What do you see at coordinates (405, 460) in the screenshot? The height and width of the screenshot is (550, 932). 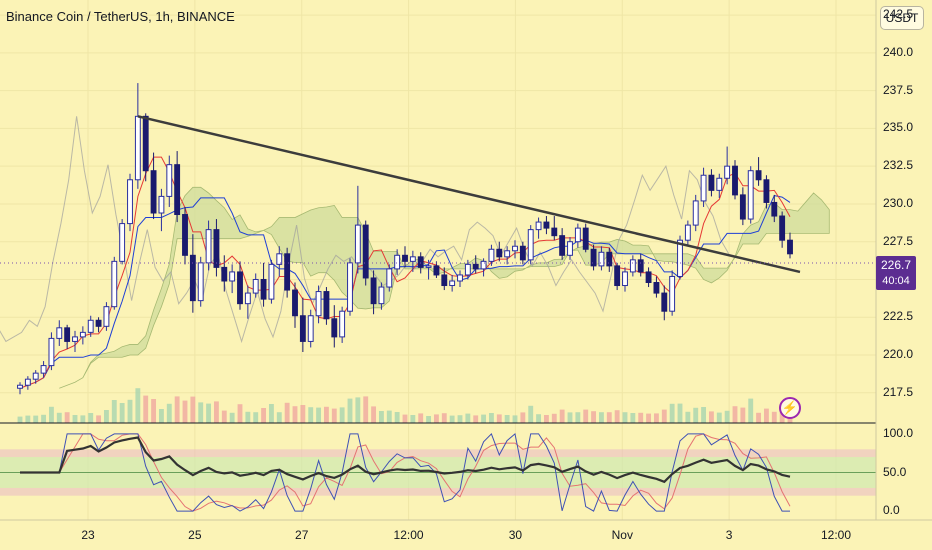 I see `rsi-line` at bounding box center [405, 460].